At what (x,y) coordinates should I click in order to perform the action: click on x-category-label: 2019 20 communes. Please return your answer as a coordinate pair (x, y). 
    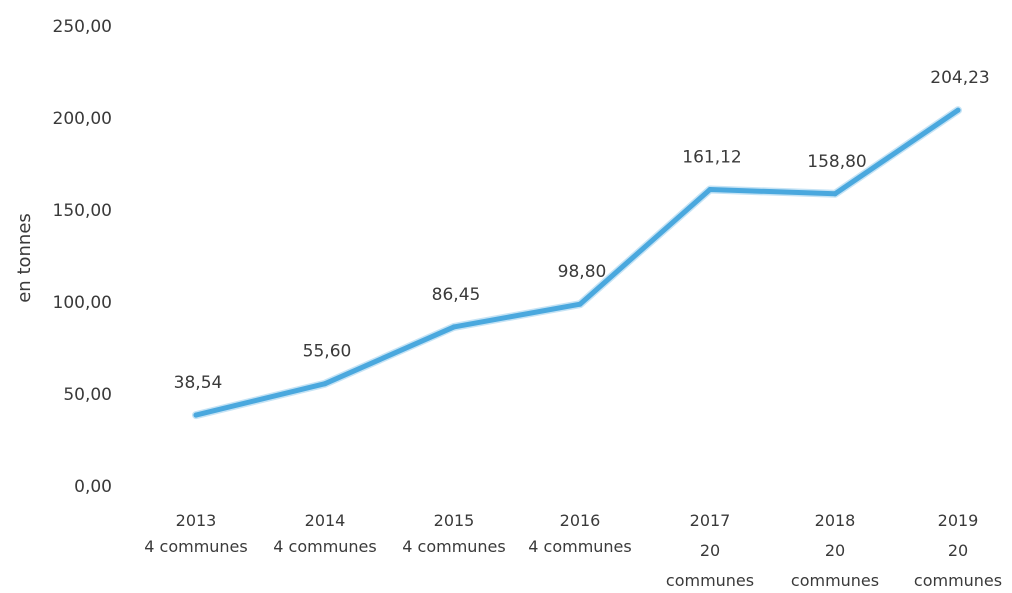
    Looking at the image, I should click on (958, 550).